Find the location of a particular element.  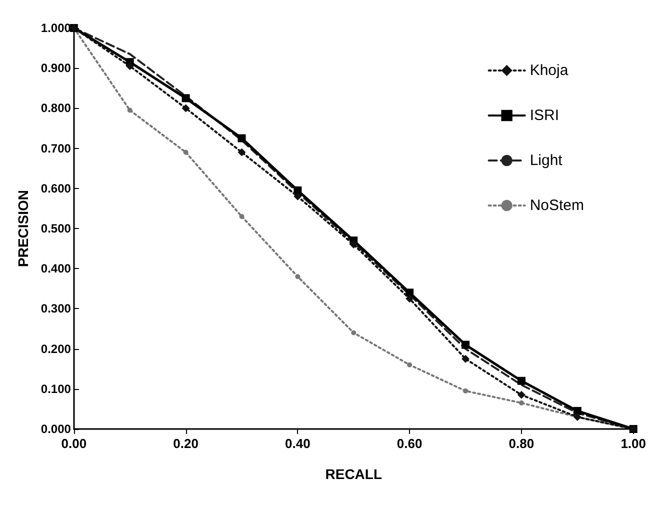

y-tick-label: 0.000 is located at coordinates (56, 429).